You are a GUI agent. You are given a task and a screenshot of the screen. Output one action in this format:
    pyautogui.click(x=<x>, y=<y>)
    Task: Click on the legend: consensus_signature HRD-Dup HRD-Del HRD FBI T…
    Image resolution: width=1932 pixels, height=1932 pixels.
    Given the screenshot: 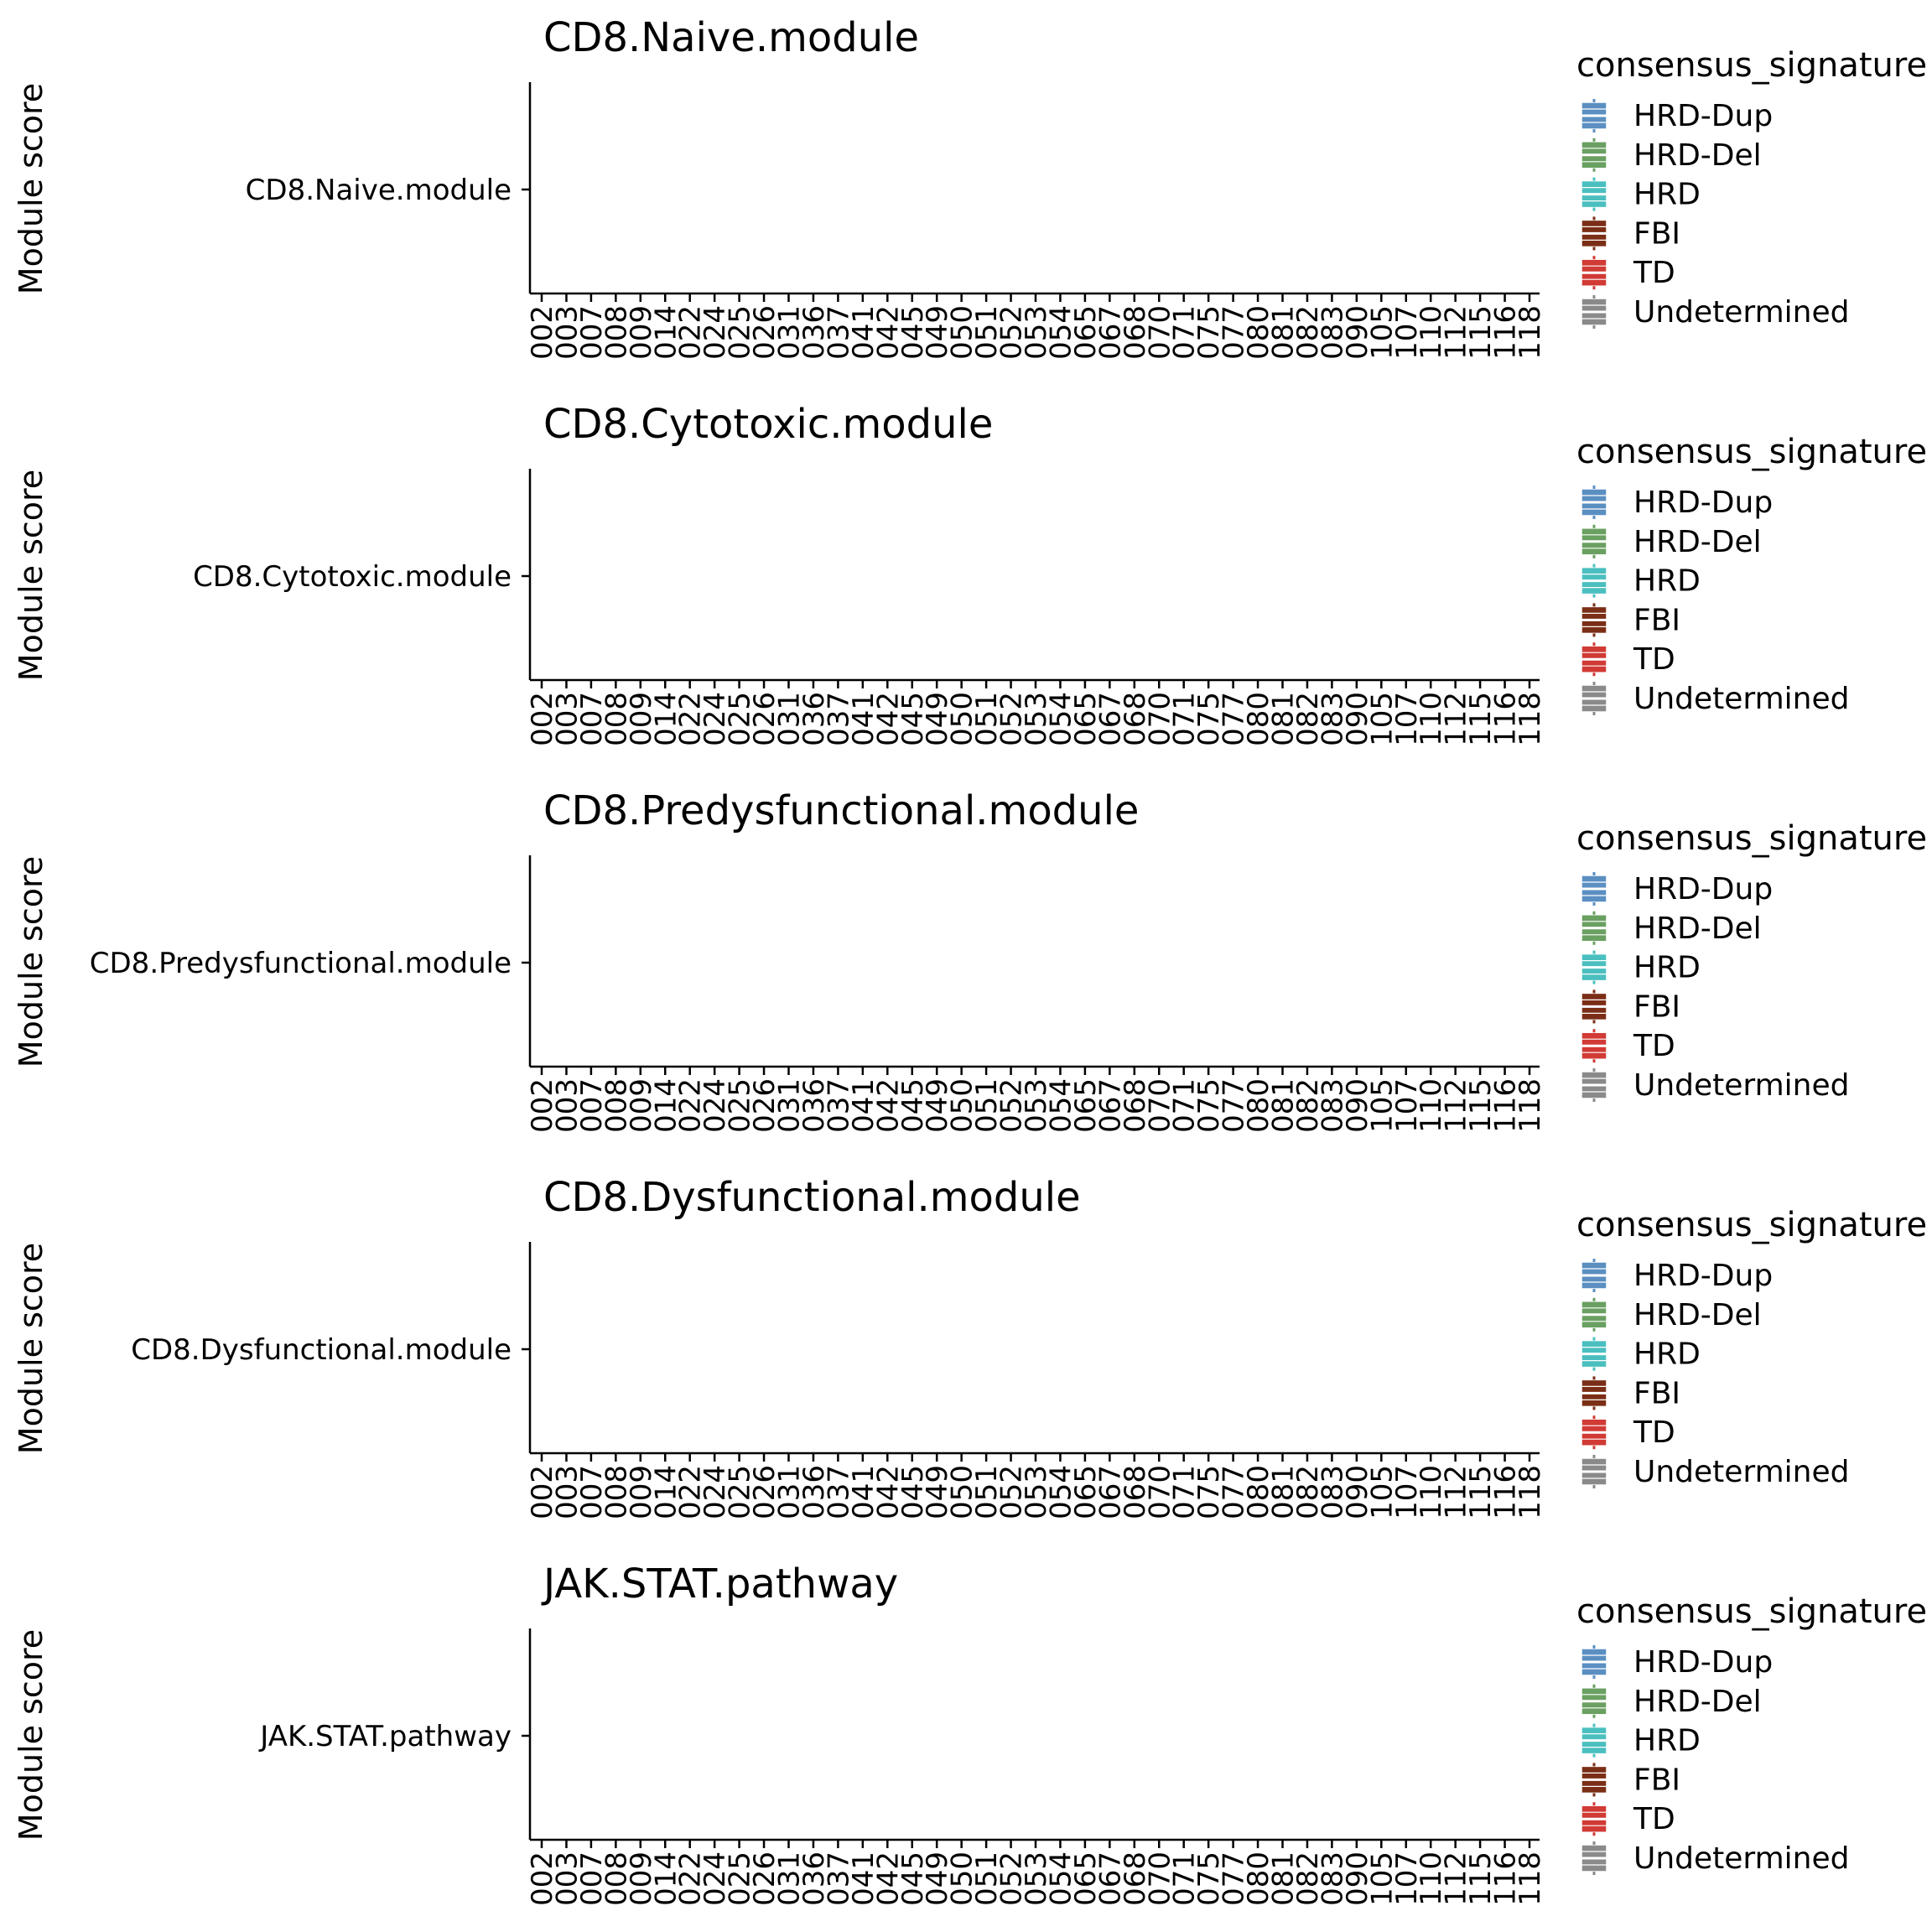 What is the action you would take?
    pyautogui.click(x=1751, y=1734)
    